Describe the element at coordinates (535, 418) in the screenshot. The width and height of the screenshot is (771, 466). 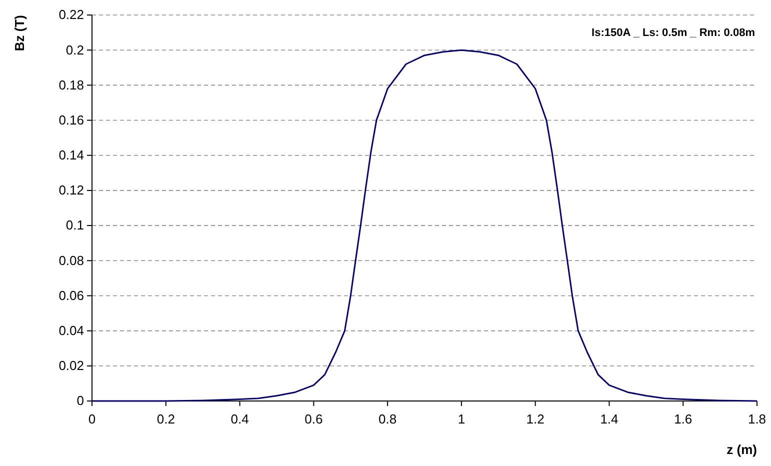
I see `x-tick-label: 1.2` at that location.